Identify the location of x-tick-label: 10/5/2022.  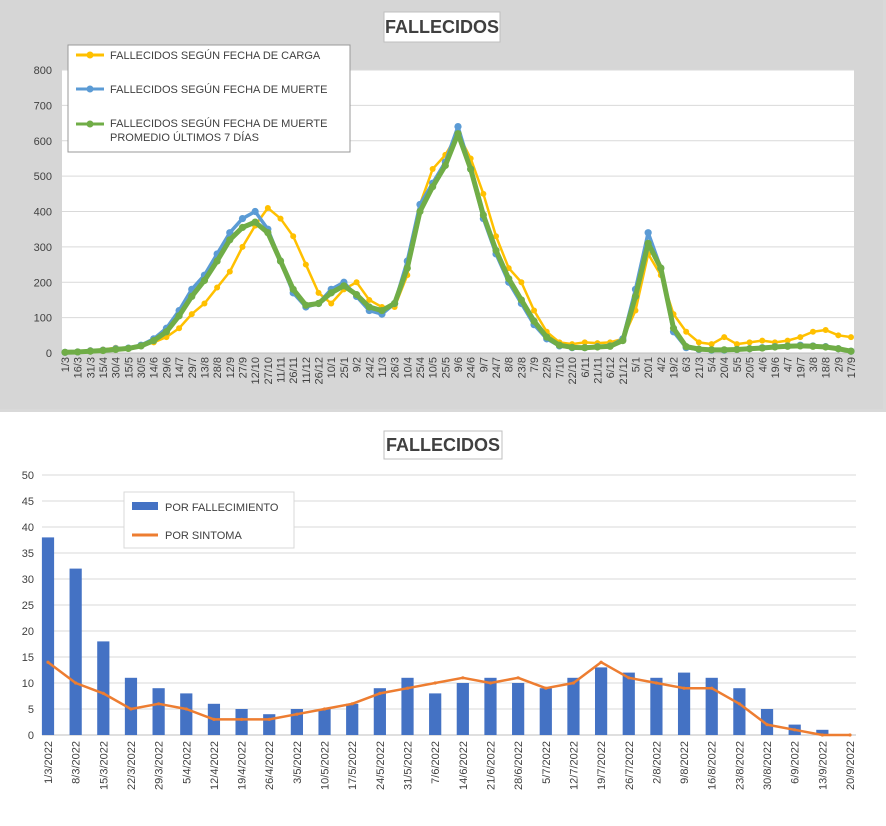
(326, 765).